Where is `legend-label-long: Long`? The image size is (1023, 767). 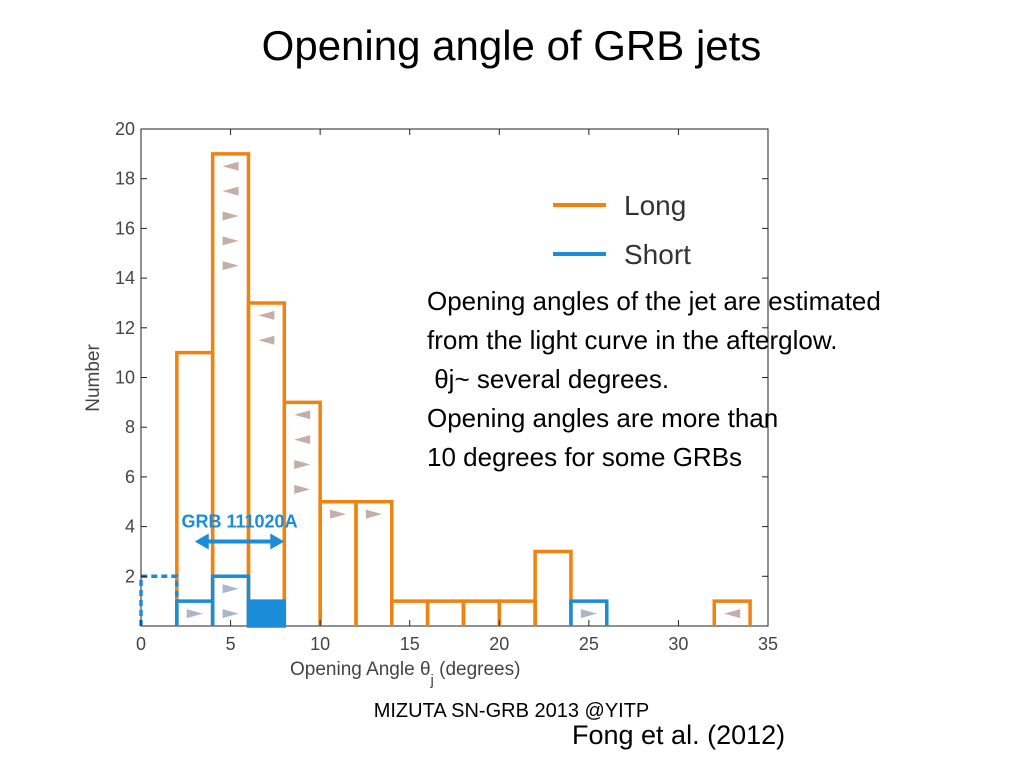 legend-label-long: Long is located at coordinates (655, 205).